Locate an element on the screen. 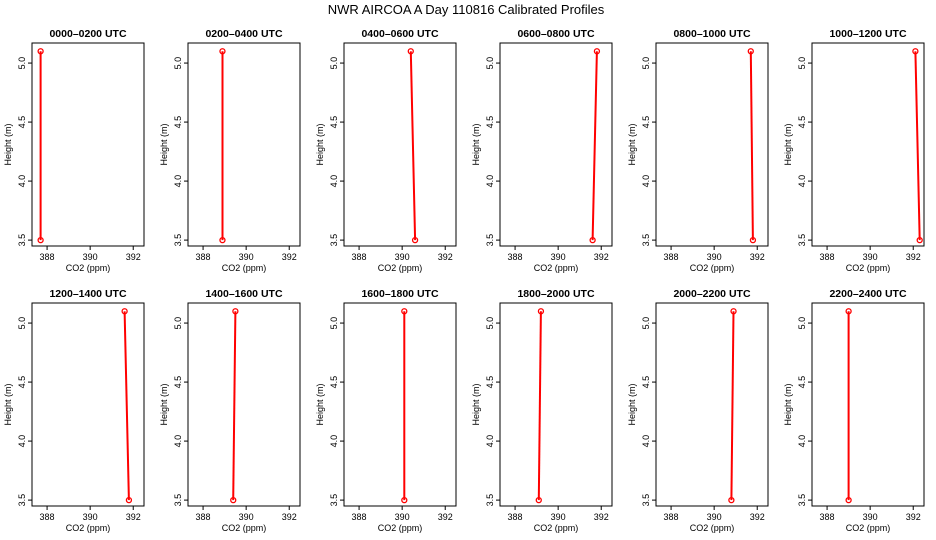  panel-title: 0800–1000 UTC is located at coordinates (711, 34).